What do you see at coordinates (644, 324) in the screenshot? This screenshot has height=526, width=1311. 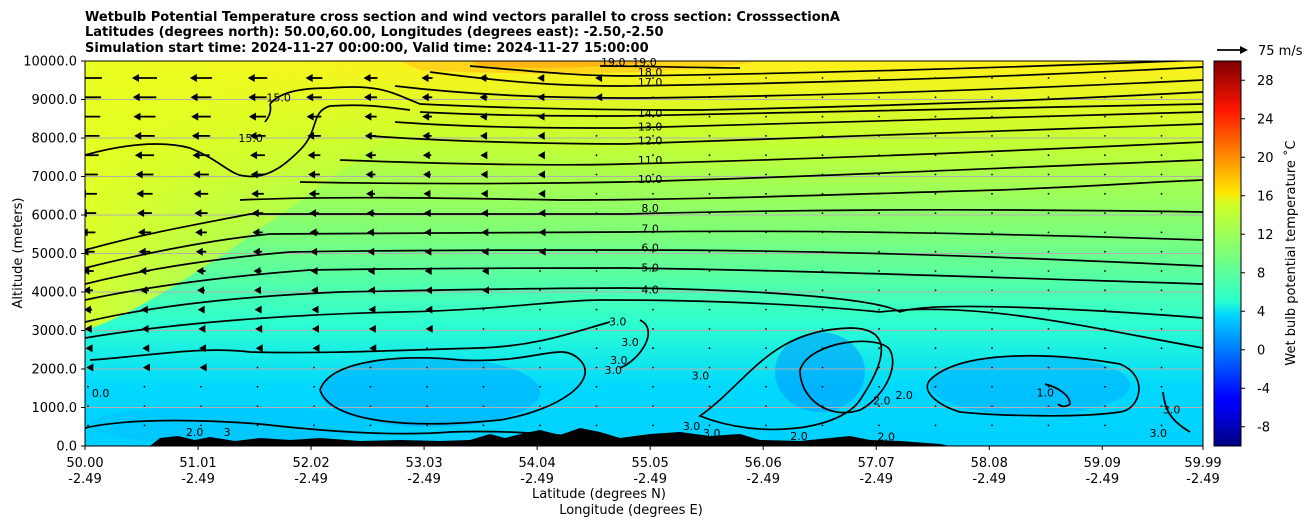 I see `contour-4b` at bounding box center [644, 324].